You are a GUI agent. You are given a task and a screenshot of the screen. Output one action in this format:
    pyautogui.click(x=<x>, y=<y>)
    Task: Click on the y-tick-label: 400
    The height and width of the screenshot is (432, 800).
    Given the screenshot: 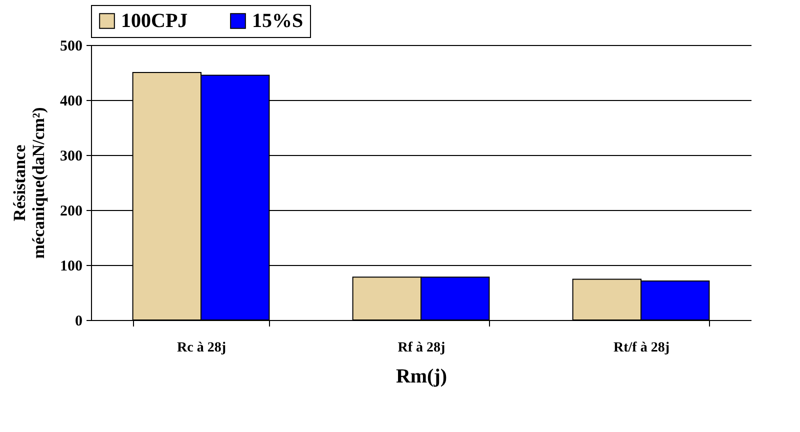 What is the action you would take?
    pyautogui.click(x=71, y=102)
    